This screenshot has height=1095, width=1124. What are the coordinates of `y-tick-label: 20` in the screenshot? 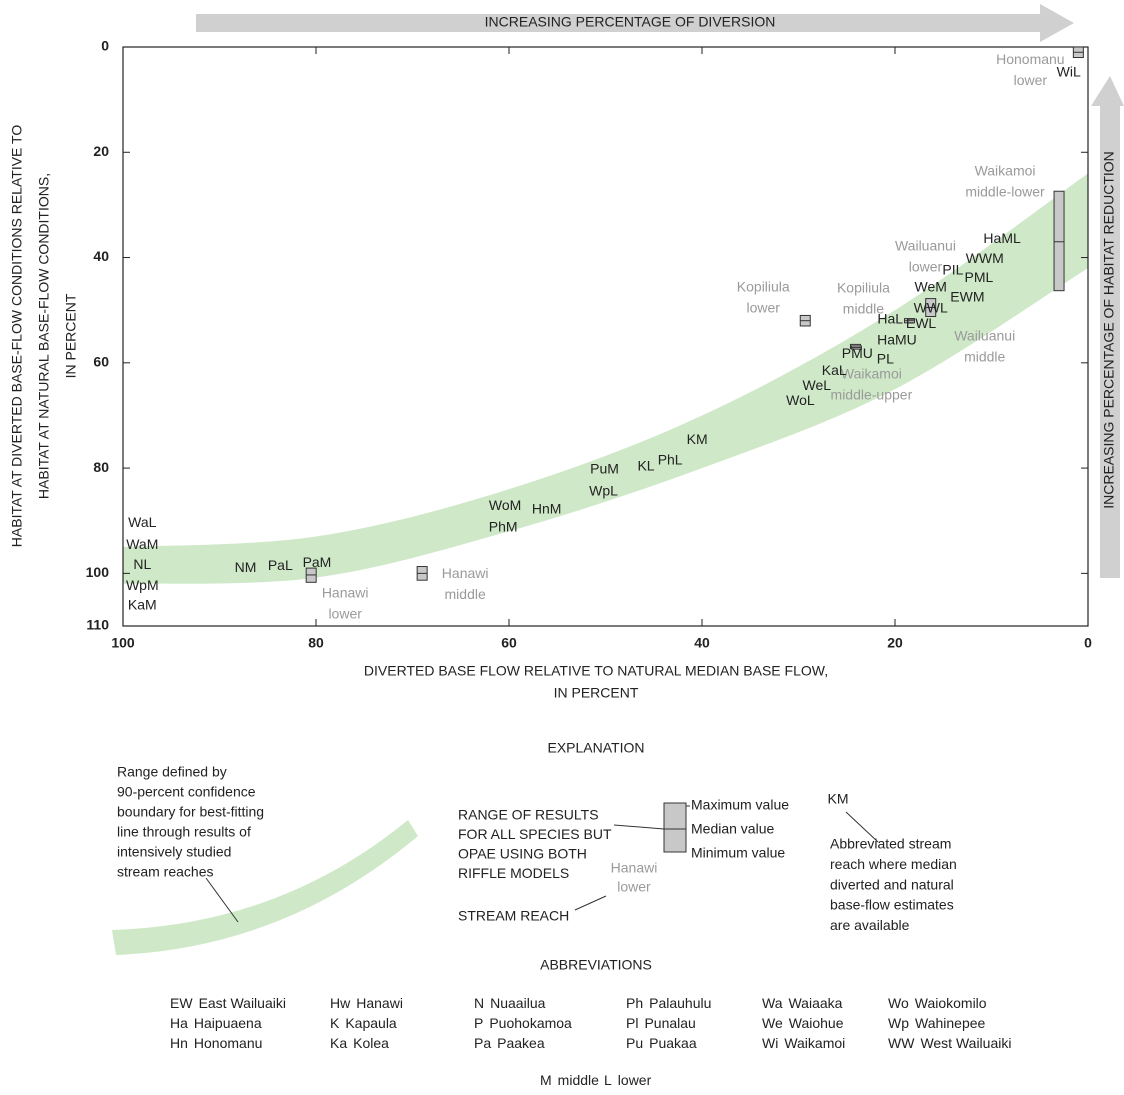 It's located at (101, 151).